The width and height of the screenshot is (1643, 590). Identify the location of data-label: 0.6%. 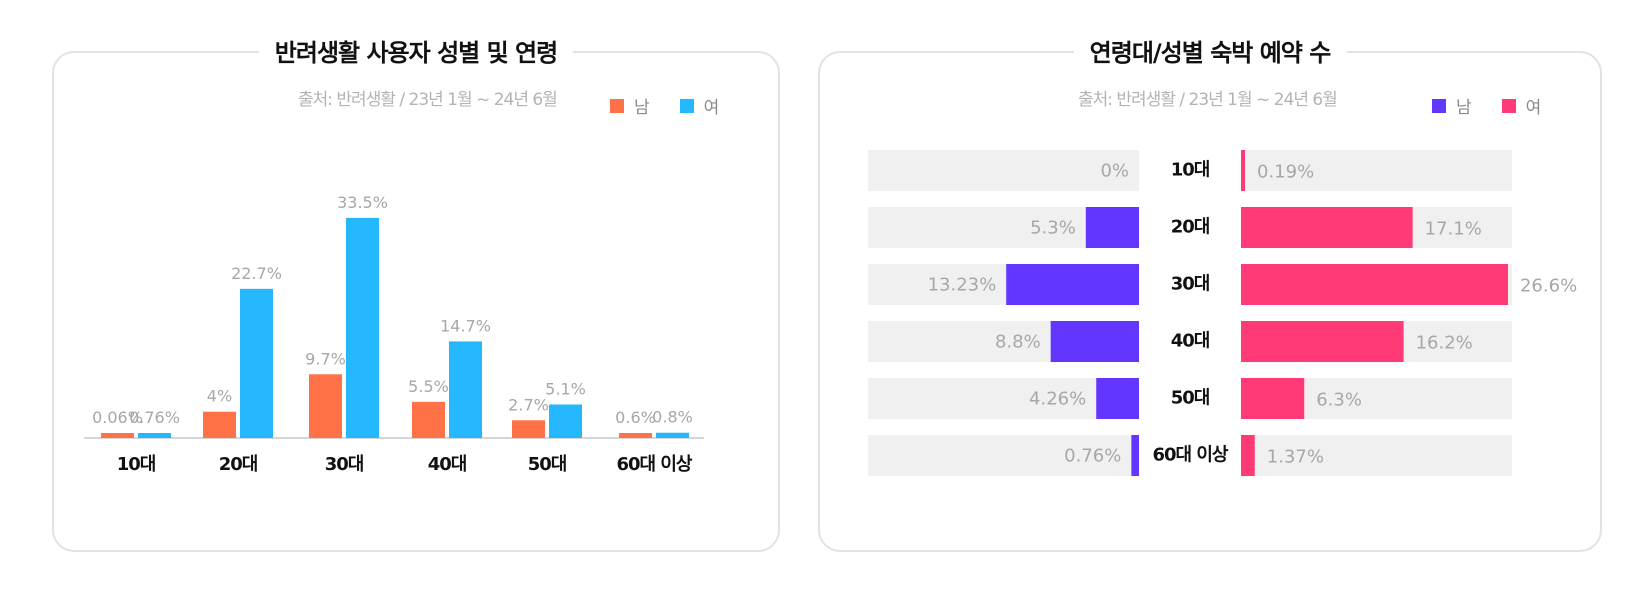
(635, 417).